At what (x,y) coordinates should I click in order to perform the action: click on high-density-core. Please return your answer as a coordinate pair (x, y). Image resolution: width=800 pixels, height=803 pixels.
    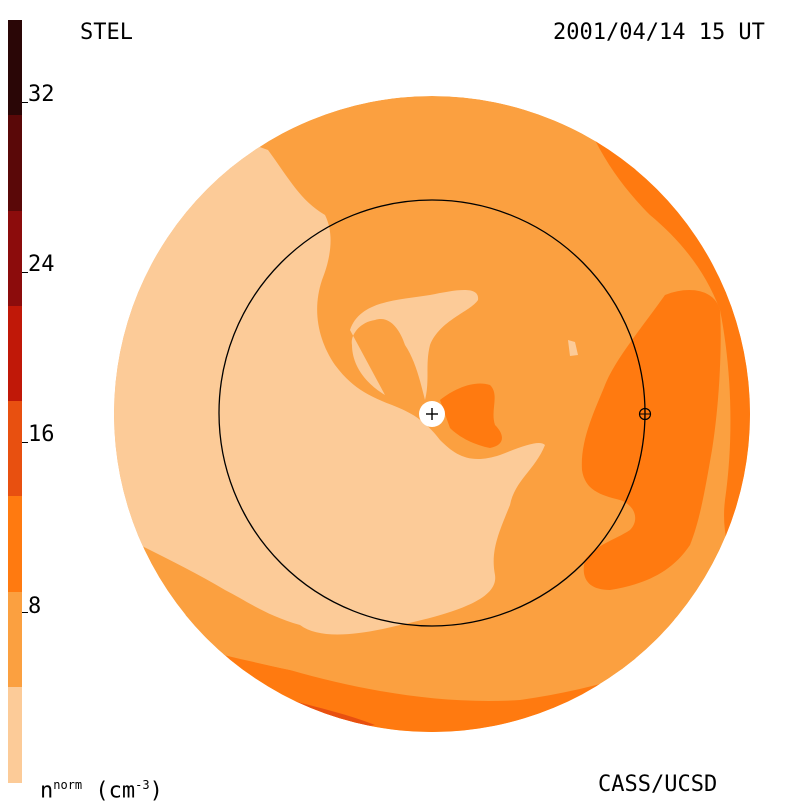
    Looking at the image, I should click on (471, 415).